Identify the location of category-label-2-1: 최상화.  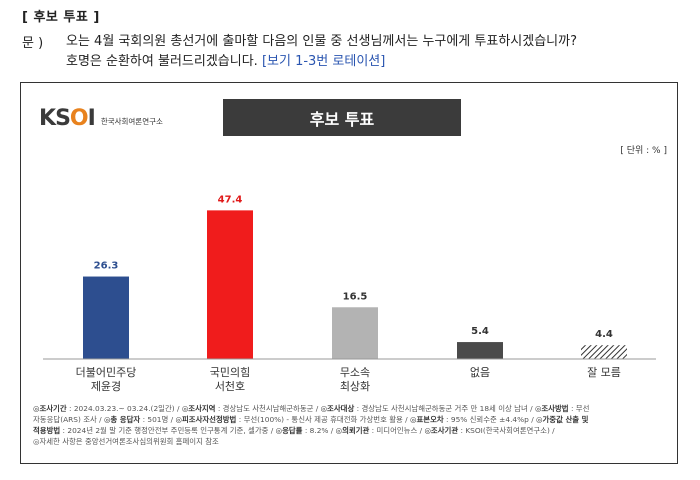
(355, 386).